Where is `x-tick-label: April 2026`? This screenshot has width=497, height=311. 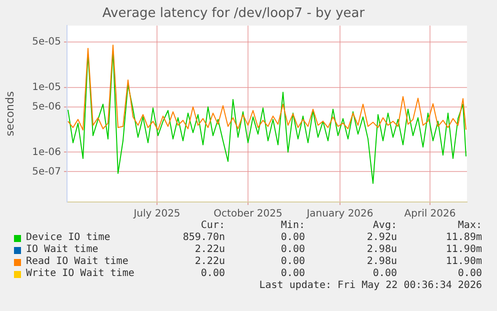 x-tick-label: April 2026 is located at coordinates (430, 214).